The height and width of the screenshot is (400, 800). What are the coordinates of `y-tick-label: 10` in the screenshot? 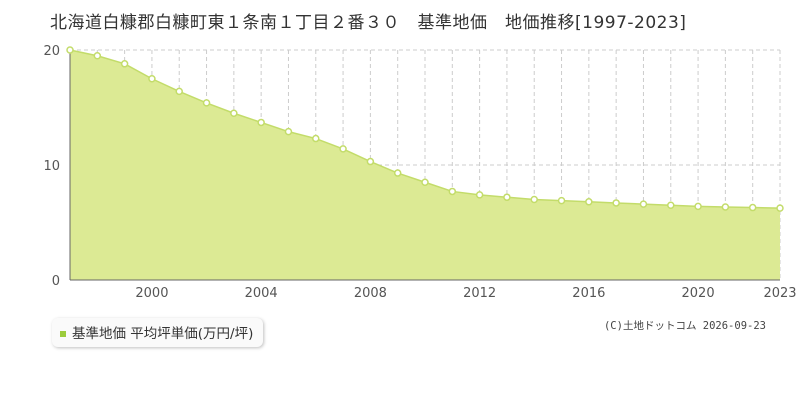 It's located at (51, 166).